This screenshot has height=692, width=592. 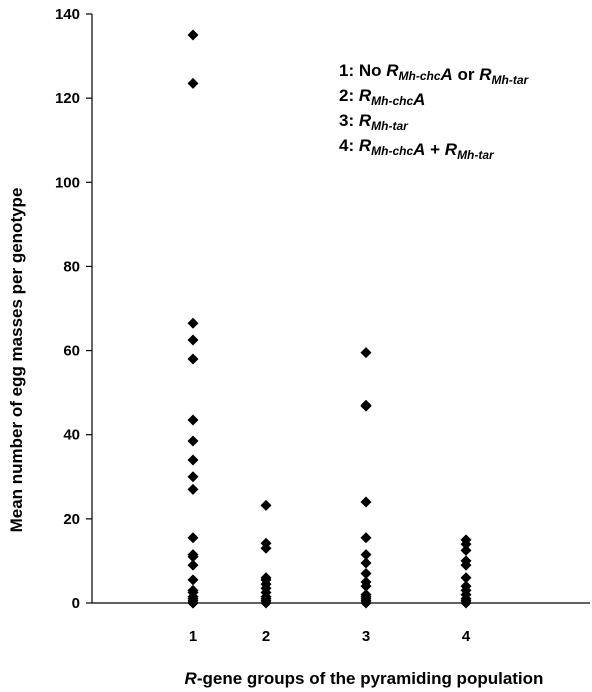 What do you see at coordinates (390, 126) in the screenshot?
I see `legend-part-s1: Mh-tar` at bounding box center [390, 126].